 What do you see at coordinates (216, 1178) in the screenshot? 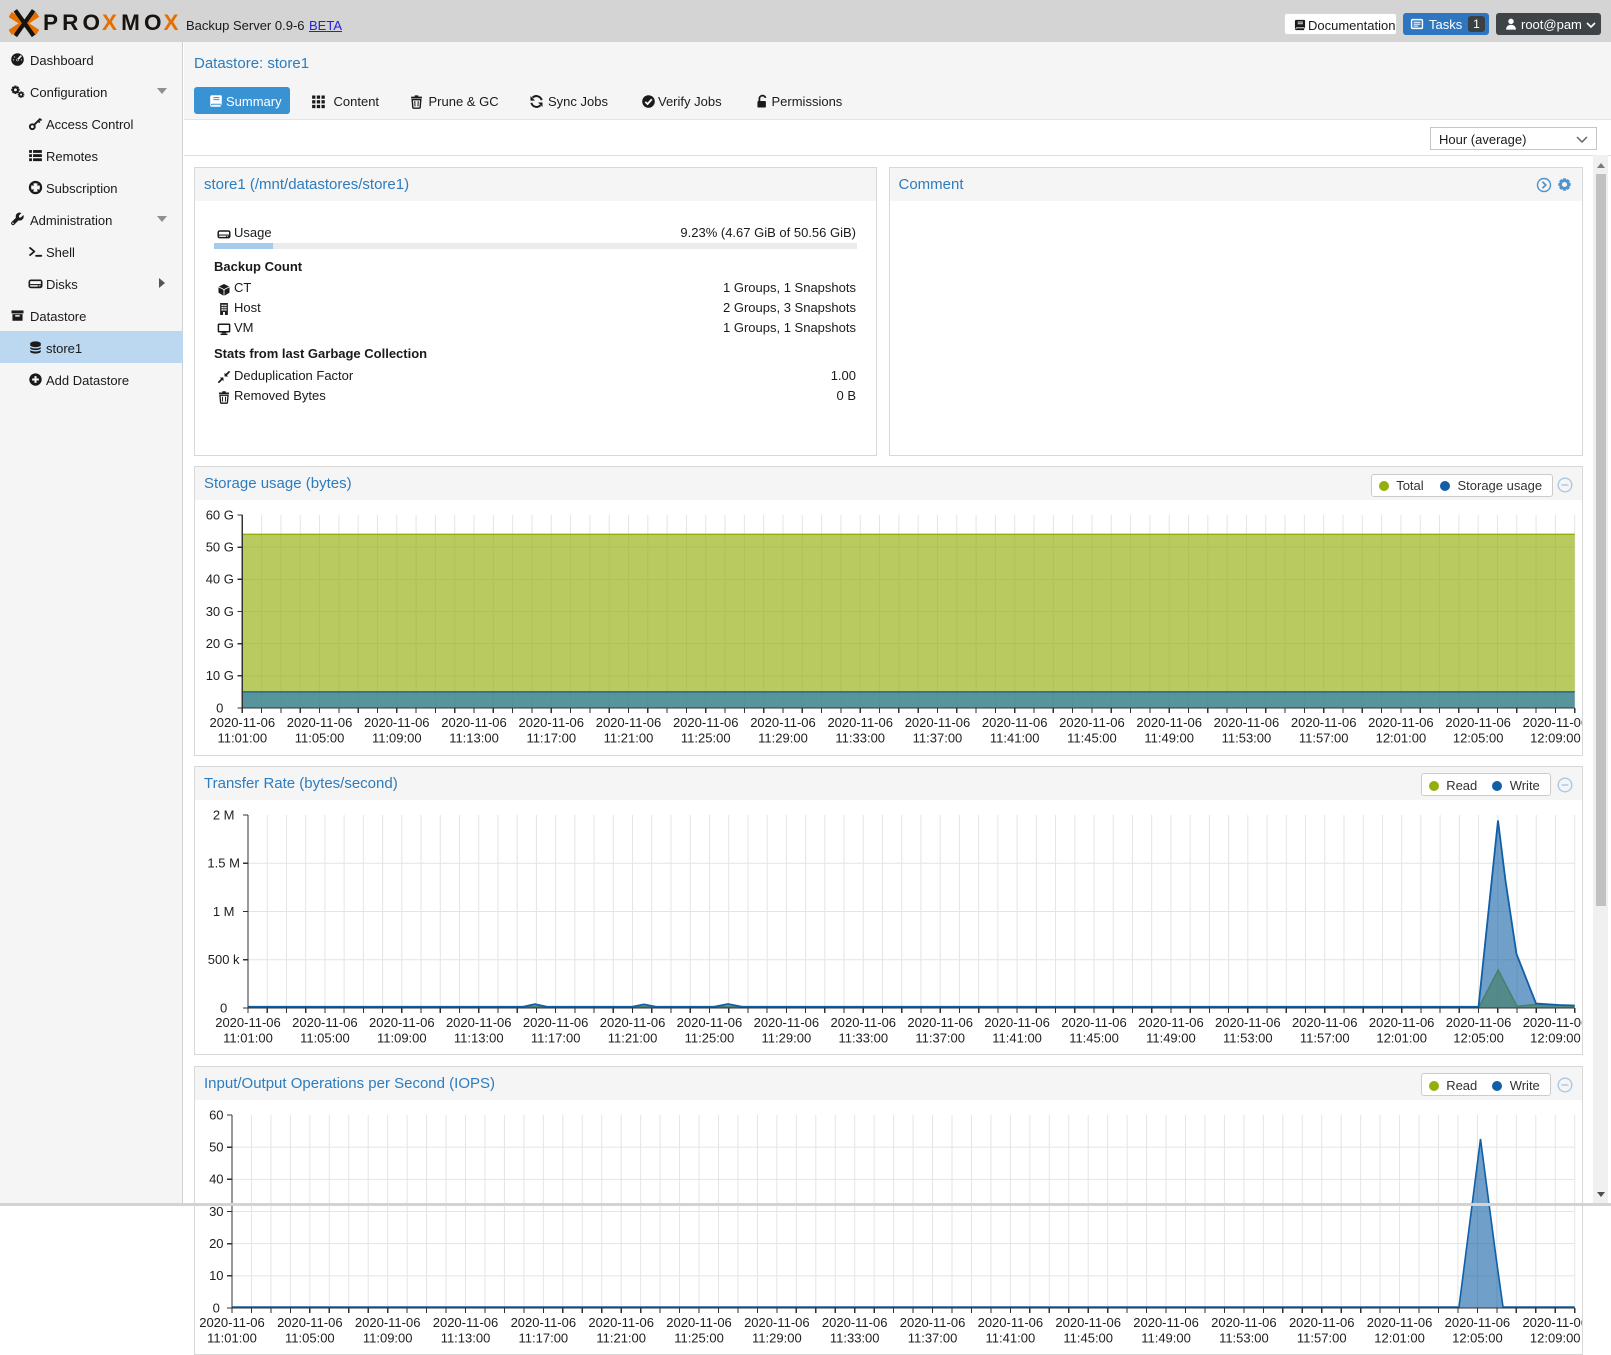
I see `svg-text: 40` at bounding box center [216, 1178].